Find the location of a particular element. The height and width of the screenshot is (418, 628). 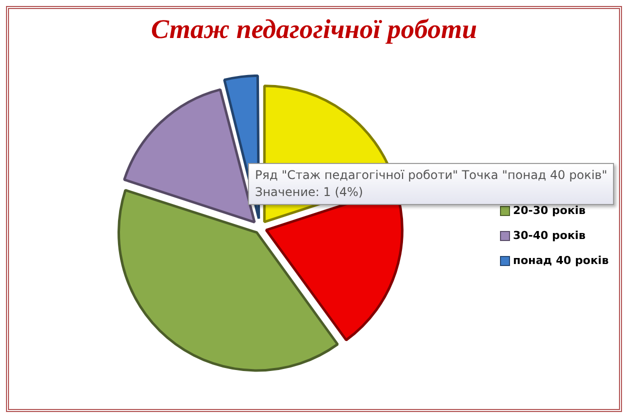

legend-label: 20-30 років is located at coordinates (549, 210).